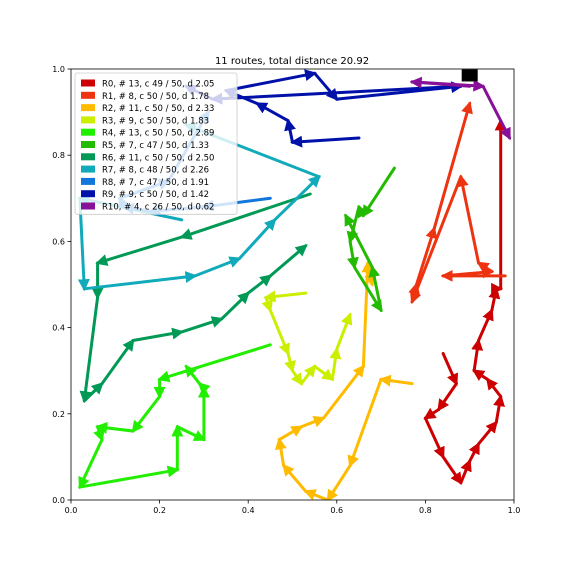 This screenshot has height=571, width=572. I want to click on legend-entry: R4, # 13, c 50 / 50, d 2.89, so click(158, 134).